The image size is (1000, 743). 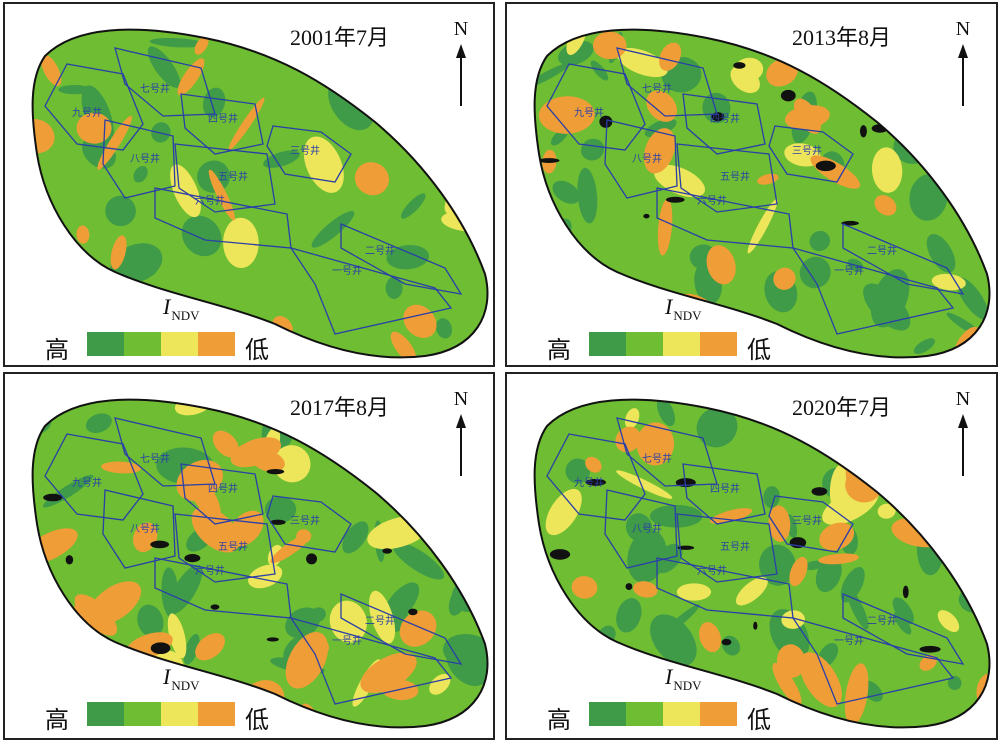 What do you see at coordinates (659, 329) in the screenshot?
I see `legend: INDV 高 低` at bounding box center [659, 329].